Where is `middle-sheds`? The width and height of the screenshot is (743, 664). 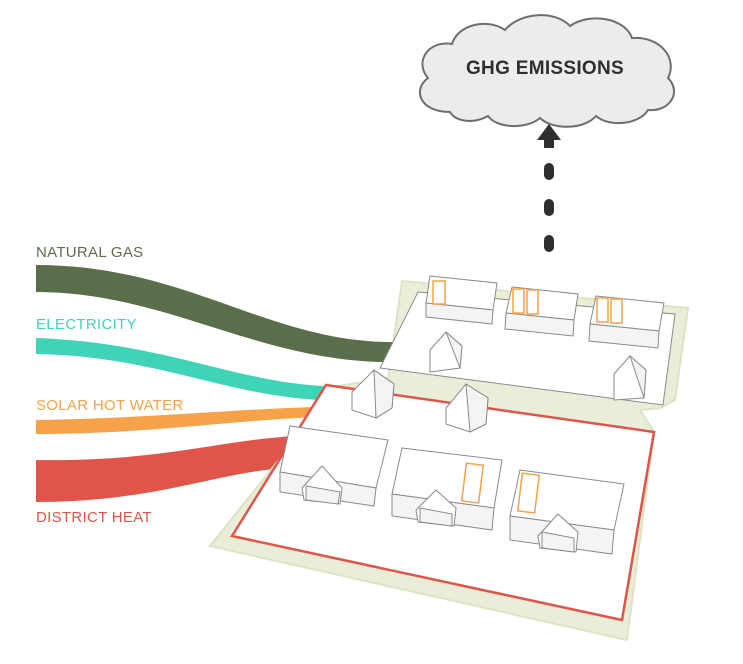
middle-sheds is located at coordinates (420, 401).